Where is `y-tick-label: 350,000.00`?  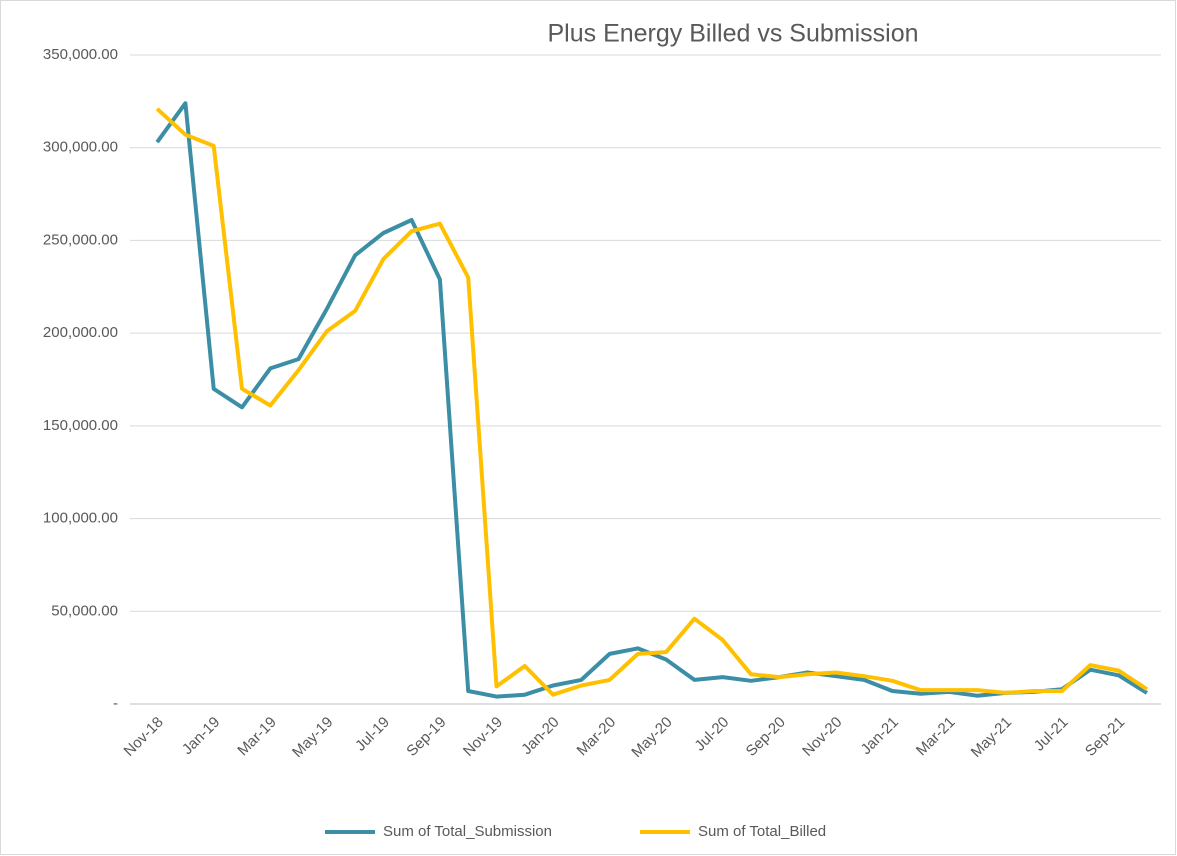 y-tick-label: 350,000.00 is located at coordinates (80, 54).